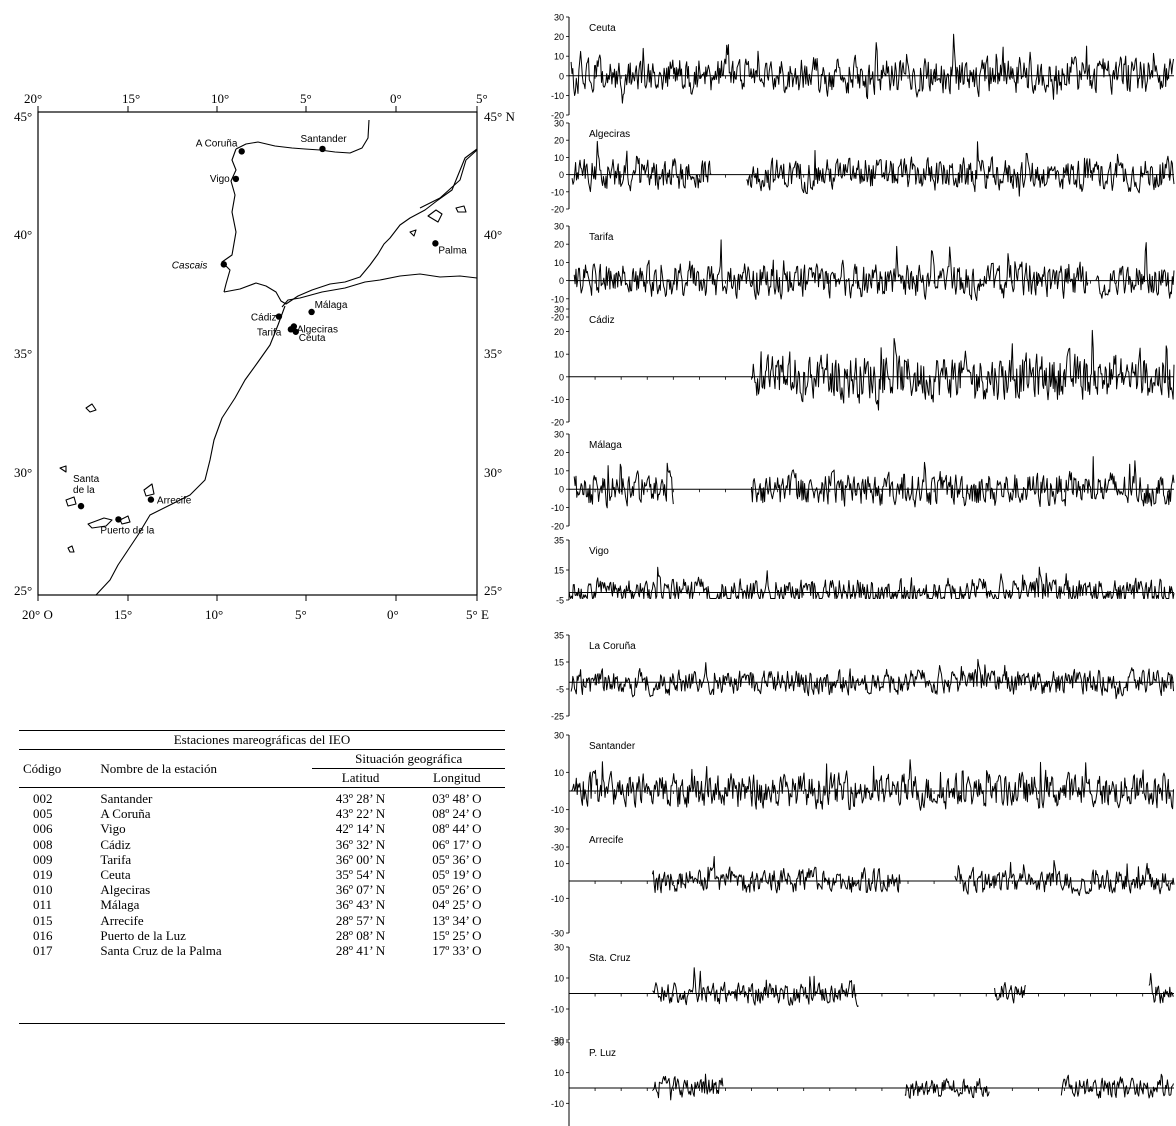 Image resolution: width=1176 pixels, height=1126 pixels. What do you see at coordinates (863, 366) in the screenshot?
I see `series-panel: 30 20 10 0 -10 -20 Cádiz` at bounding box center [863, 366].